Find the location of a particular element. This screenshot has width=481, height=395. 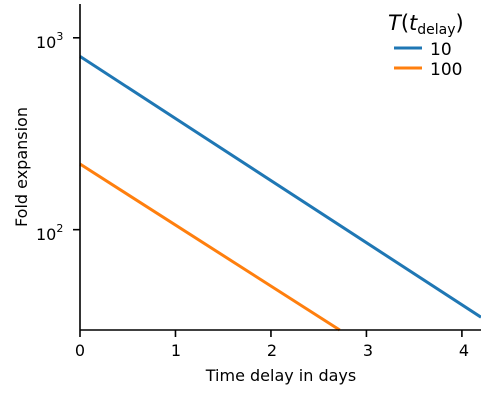

x-tick-label-0: 0 is located at coordinates (80, 350).